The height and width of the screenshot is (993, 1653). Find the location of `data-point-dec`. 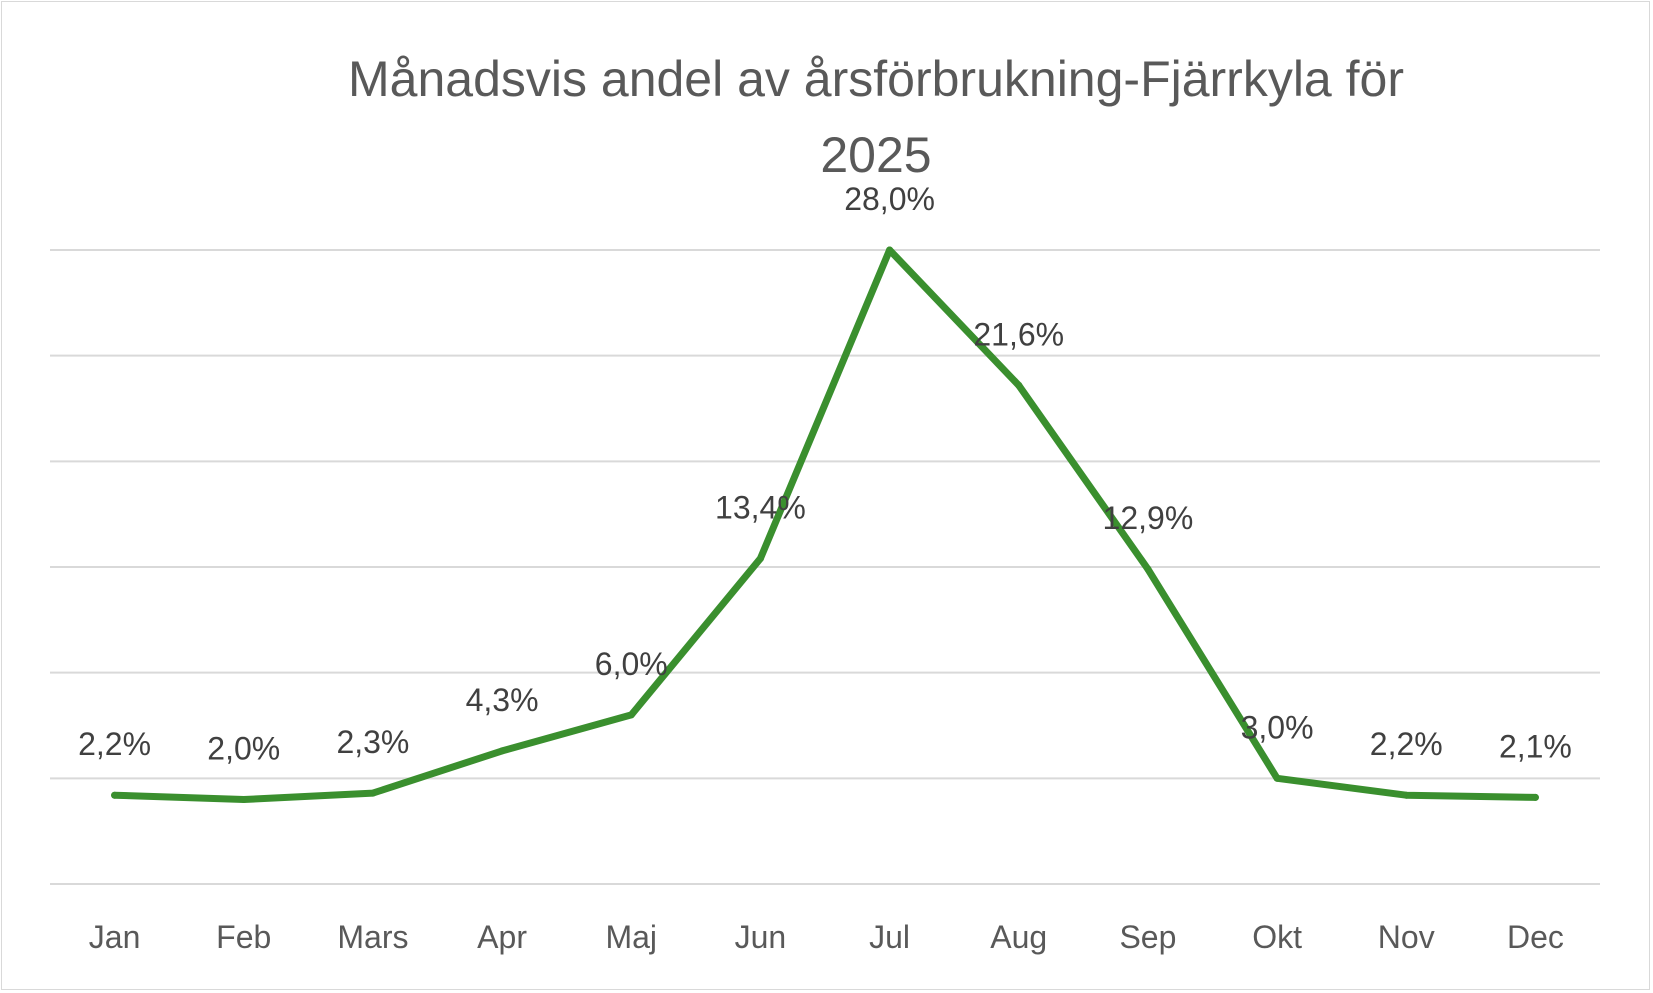

data-point-dec is located at coordinates (1535, 797).